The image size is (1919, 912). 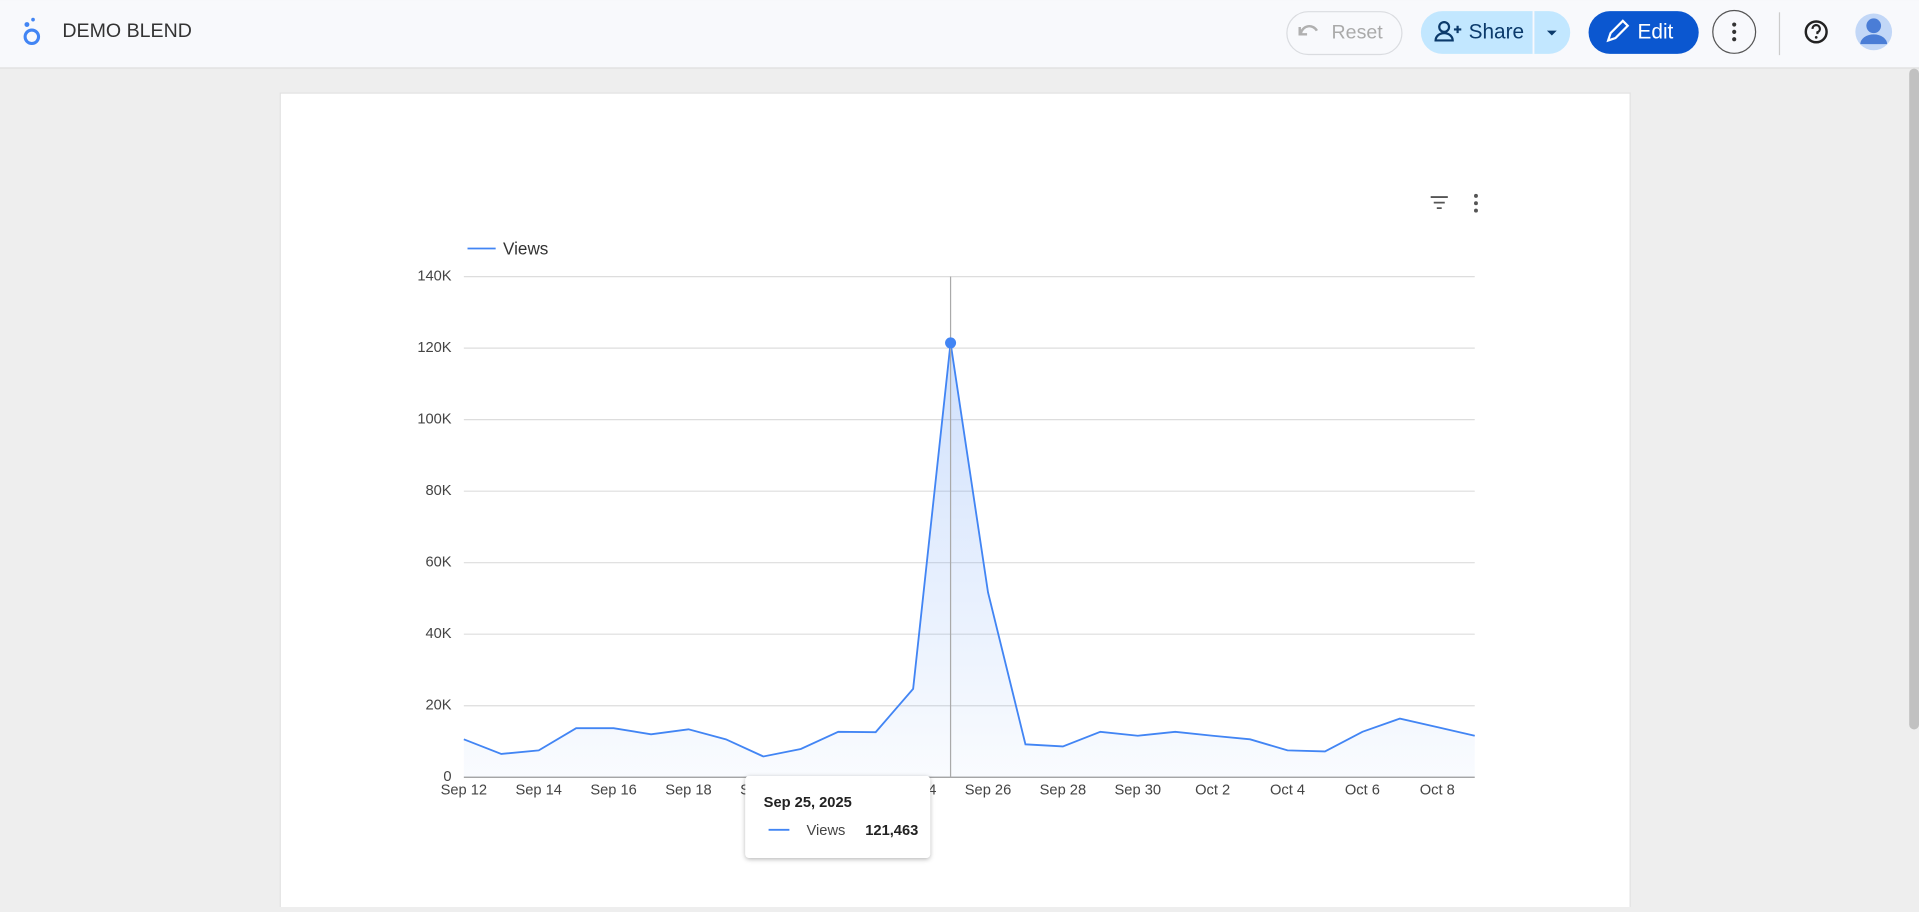 I want to click on filter-icon, so click(x=1439, y=203).